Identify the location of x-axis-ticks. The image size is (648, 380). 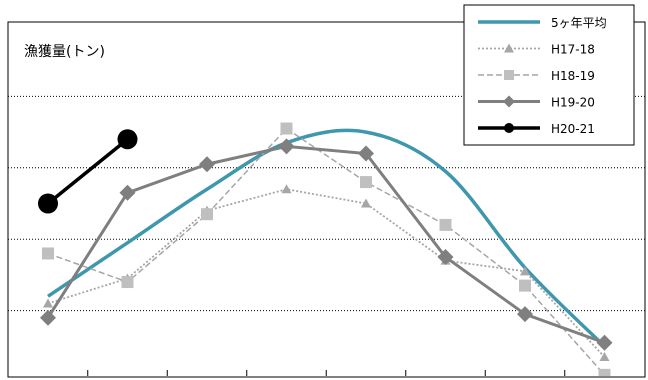
(326, 373).